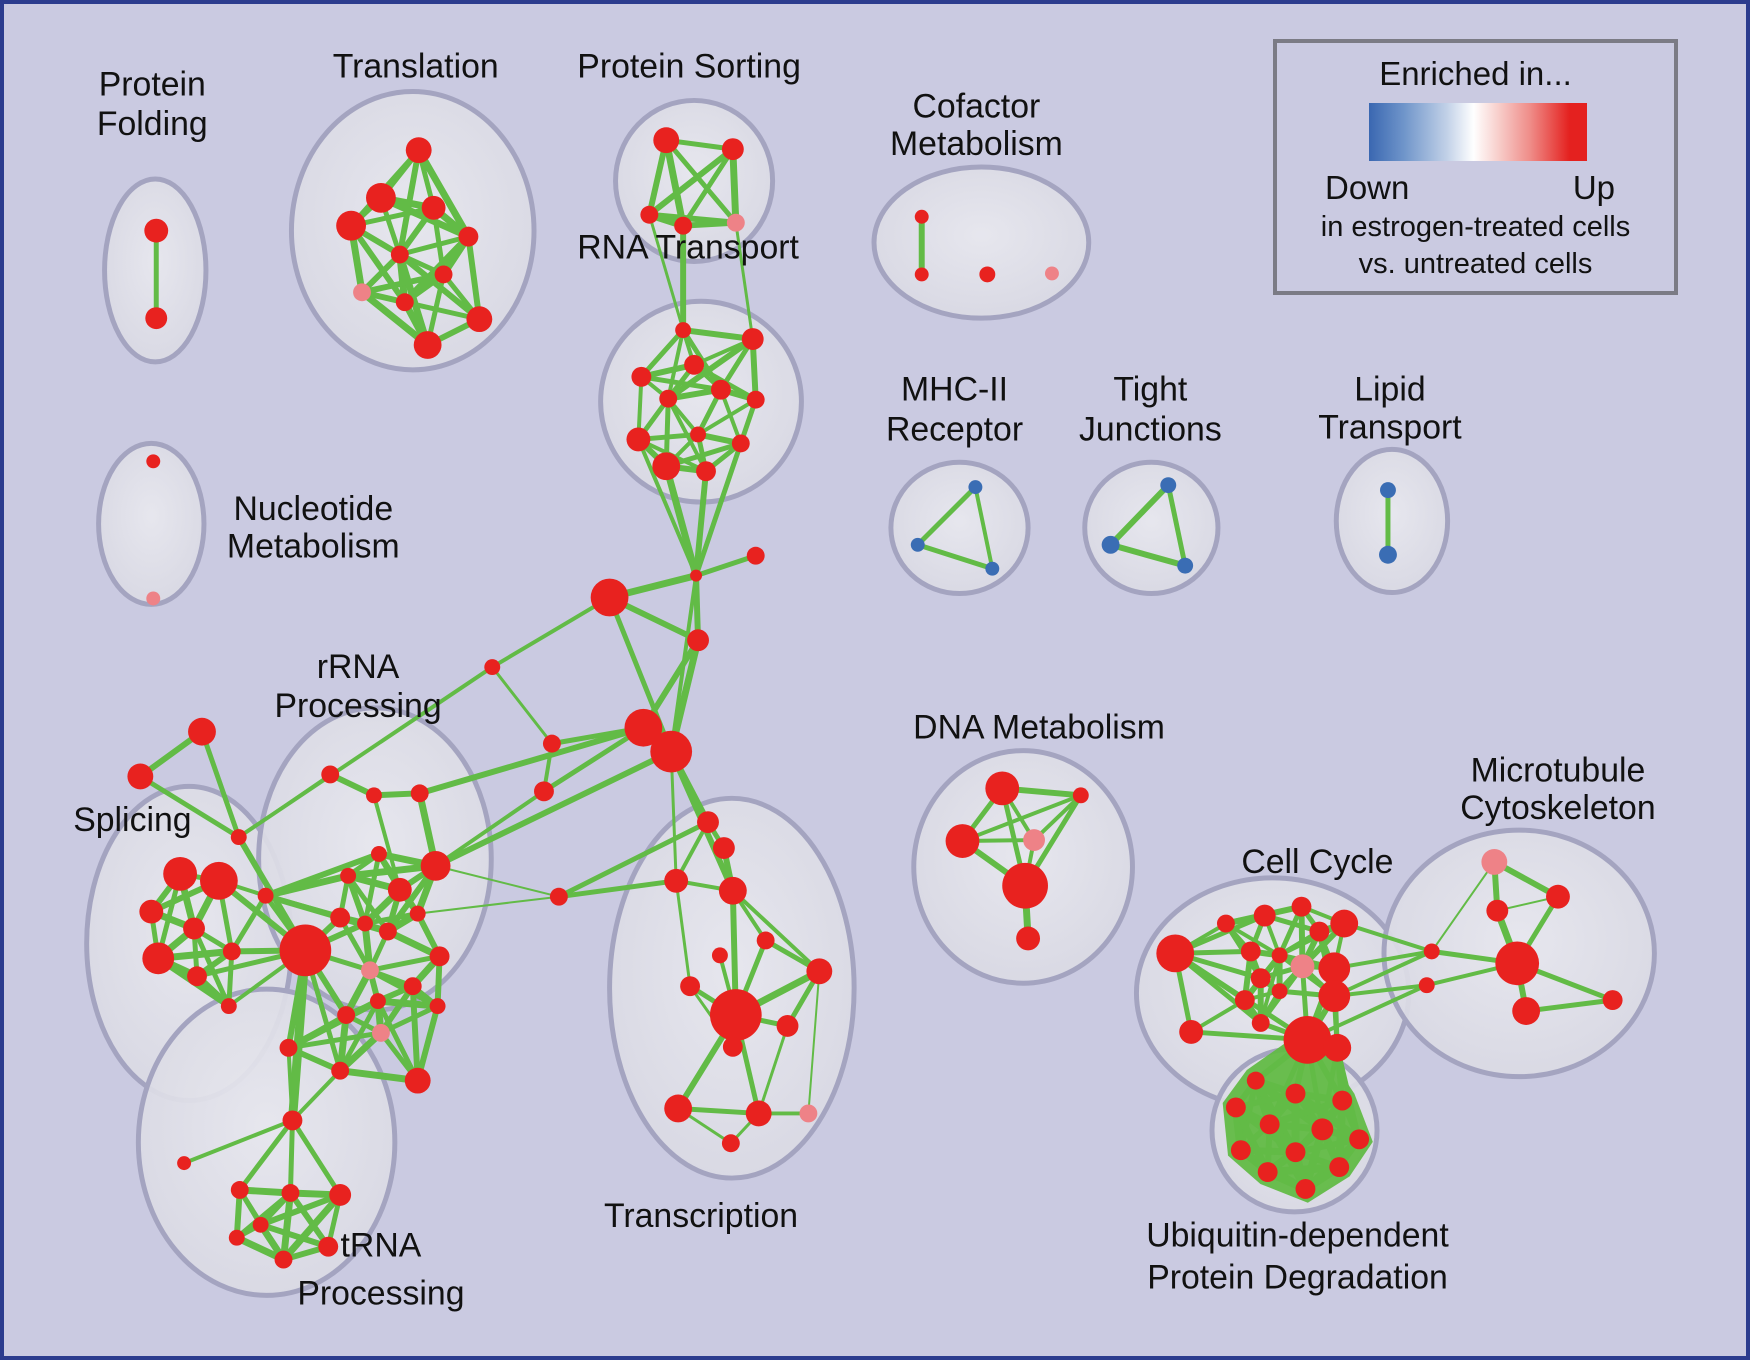 The height and width of the screenshot is (1360, 1750). What do you see at coordinates (1175, 953) in the screenshot?
I see `node-cc1` at bounding box center [1175, 953].